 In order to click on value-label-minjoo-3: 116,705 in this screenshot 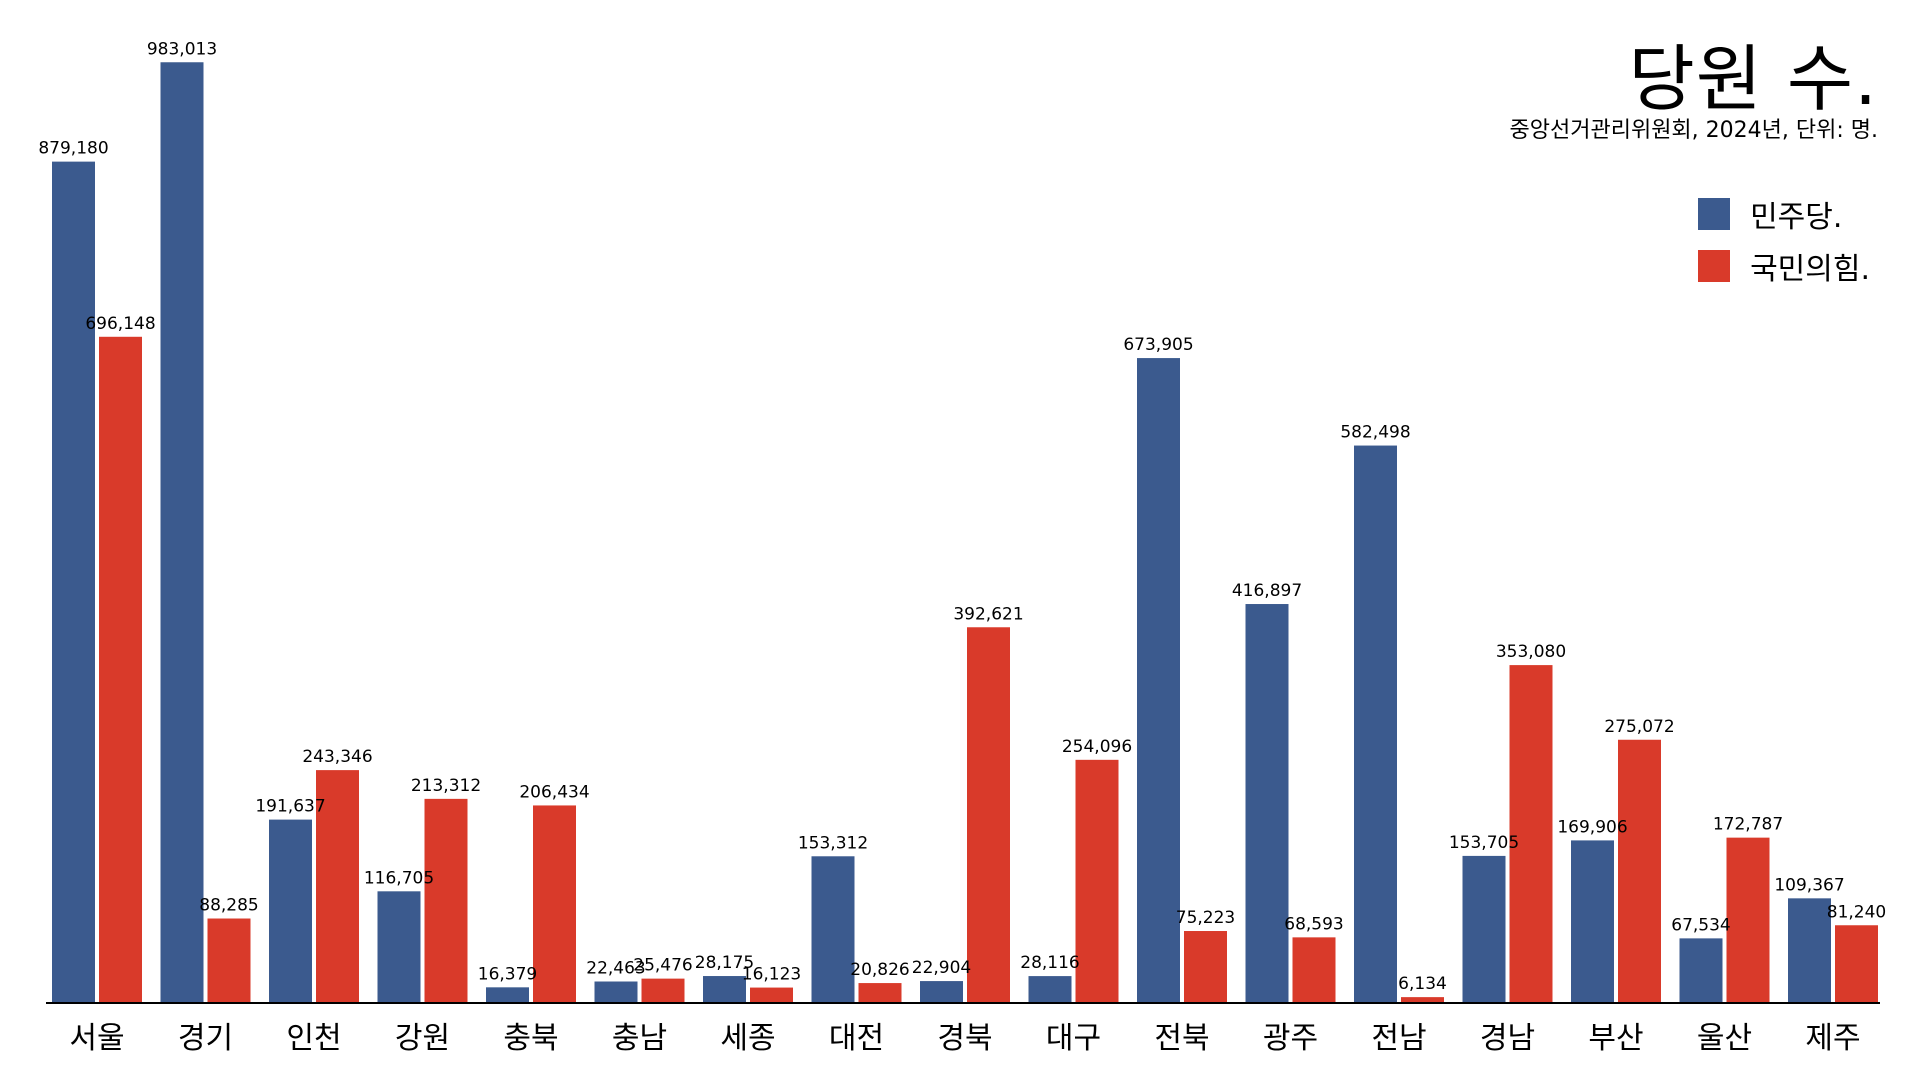, I will do `click(399, 878)`.